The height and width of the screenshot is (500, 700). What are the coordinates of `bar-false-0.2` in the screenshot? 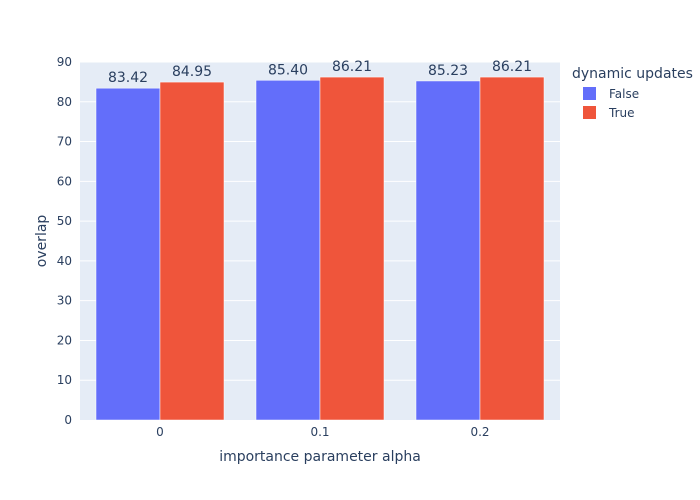 It's located at (448, 250).